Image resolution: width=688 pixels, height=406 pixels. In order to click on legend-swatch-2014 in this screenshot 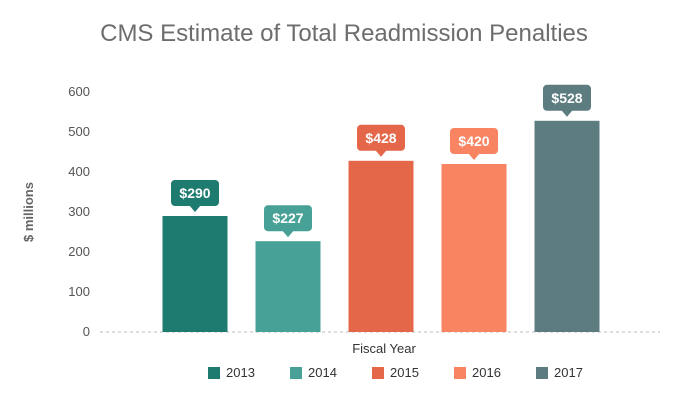, I will do `click(296, 373)`.